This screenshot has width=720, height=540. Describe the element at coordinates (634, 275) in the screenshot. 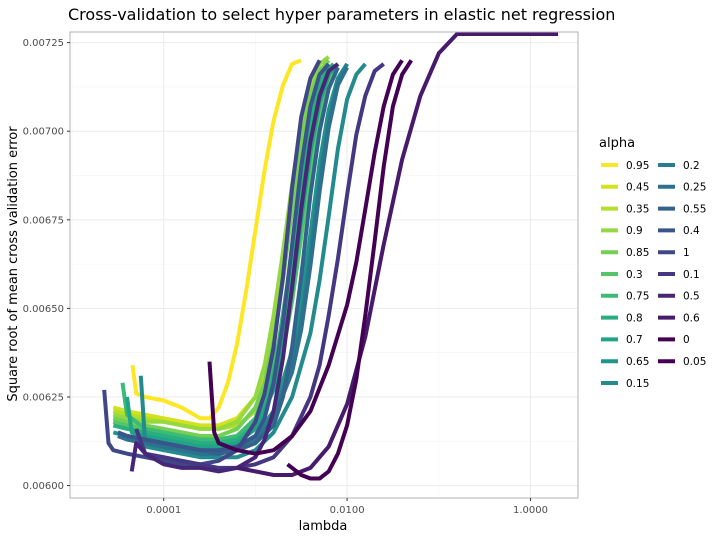

I see `legend-label: 0.3` at that location.